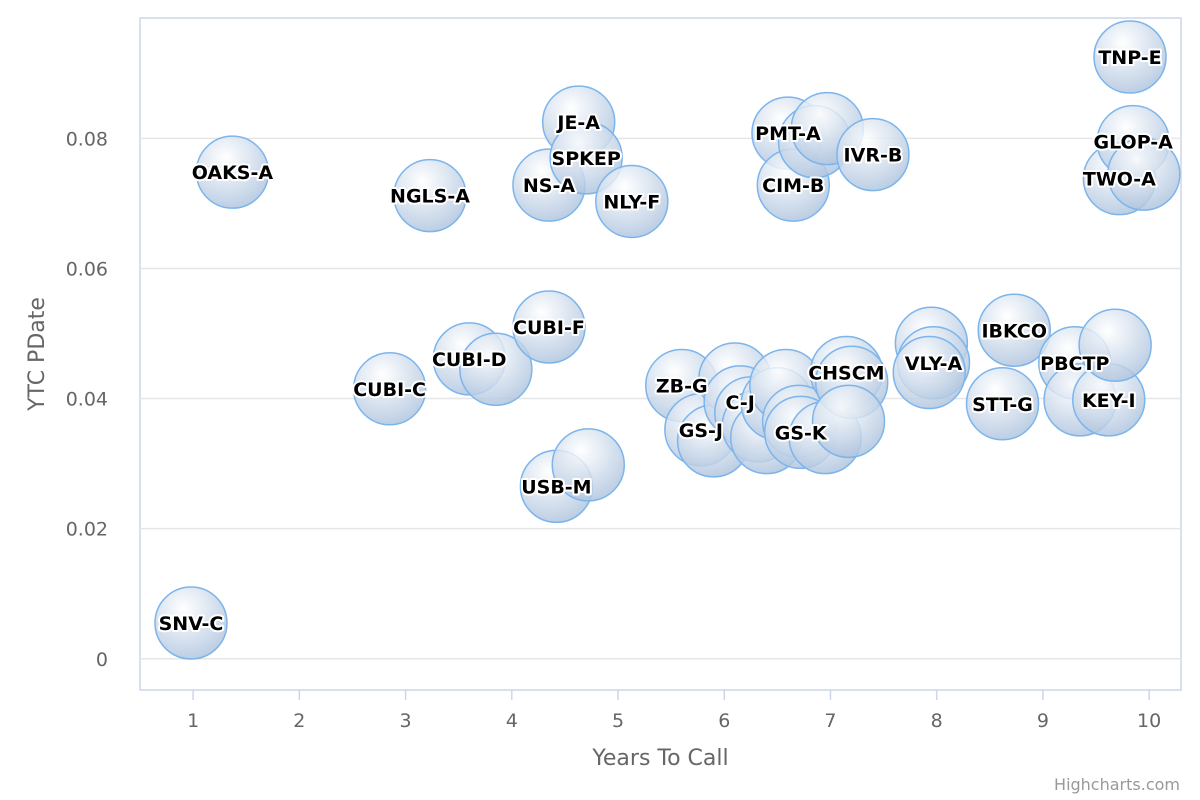  I want to click on bubble-data-label: NGLS-A, so click(430, 197).